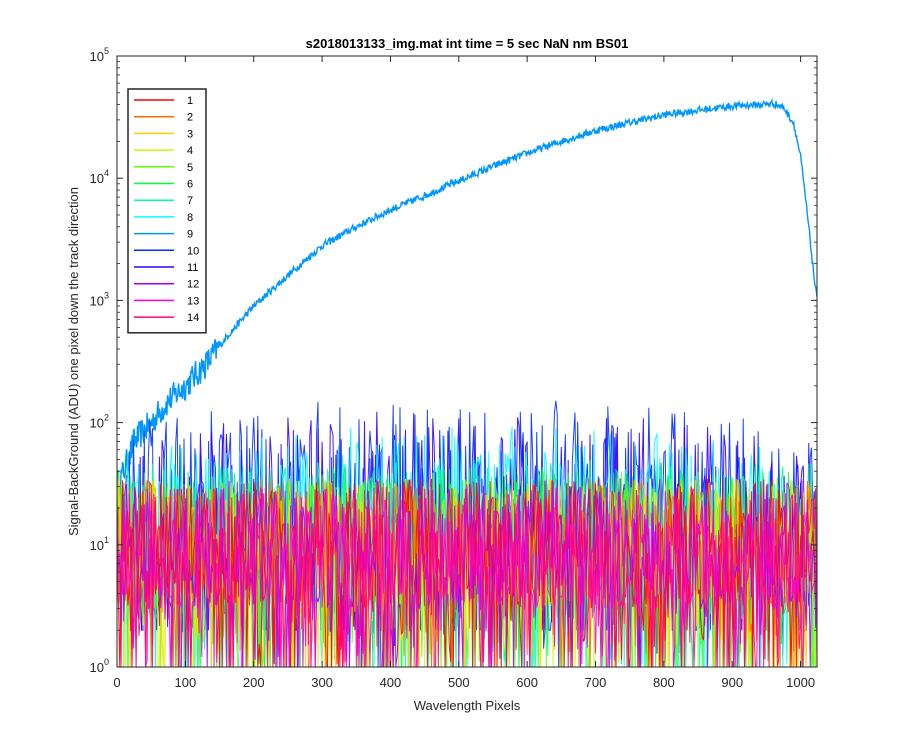 This screenshot has height=750, width=900. I want to click on x-tick-label: 500, so click(459, 682).